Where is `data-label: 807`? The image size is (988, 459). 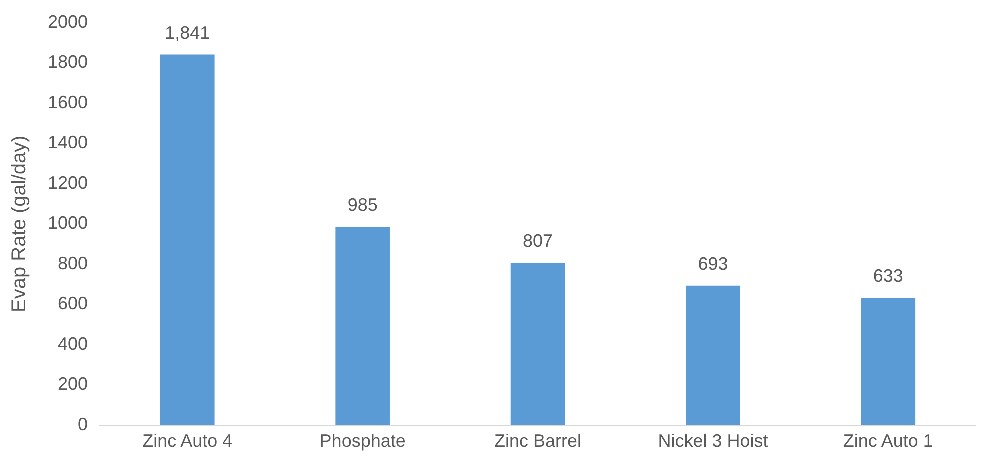 data-label: 807 is located at coordinates (538, 240).